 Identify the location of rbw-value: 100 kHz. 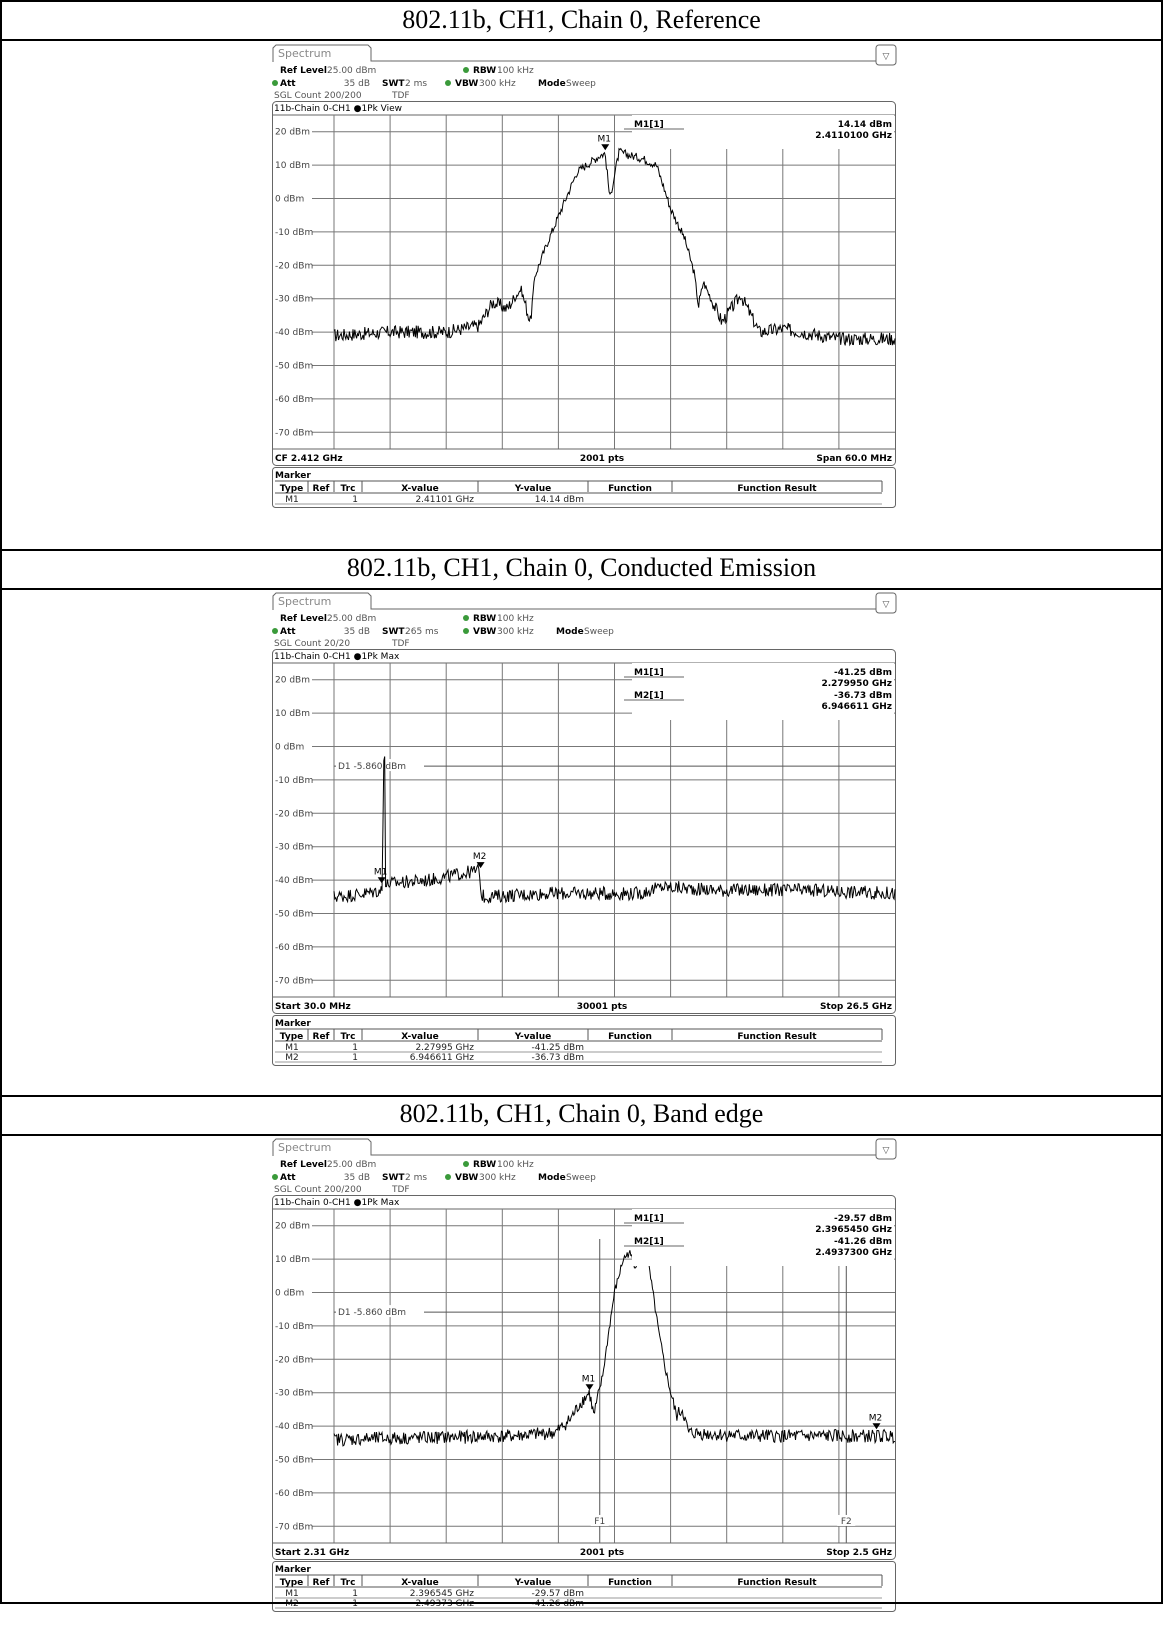
(515, 619).